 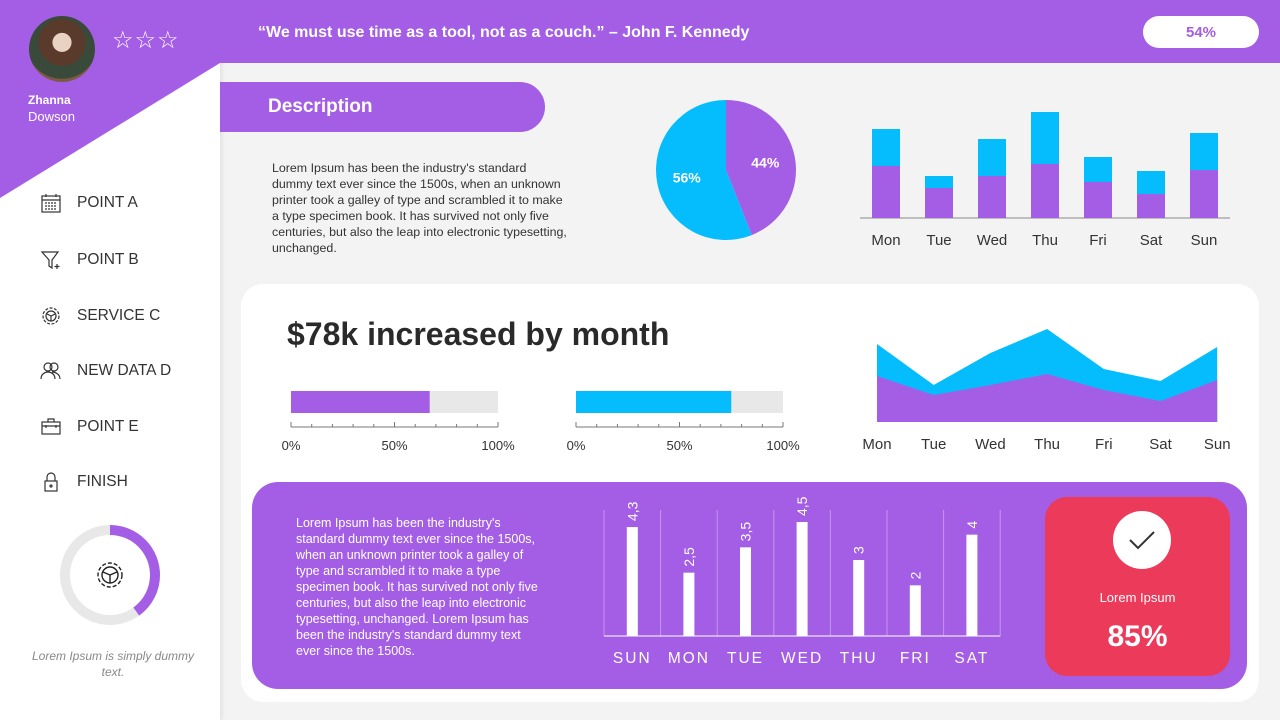 I want to click on sidebar-item-service-c: SERVICE C, so click(x=130, y=316).